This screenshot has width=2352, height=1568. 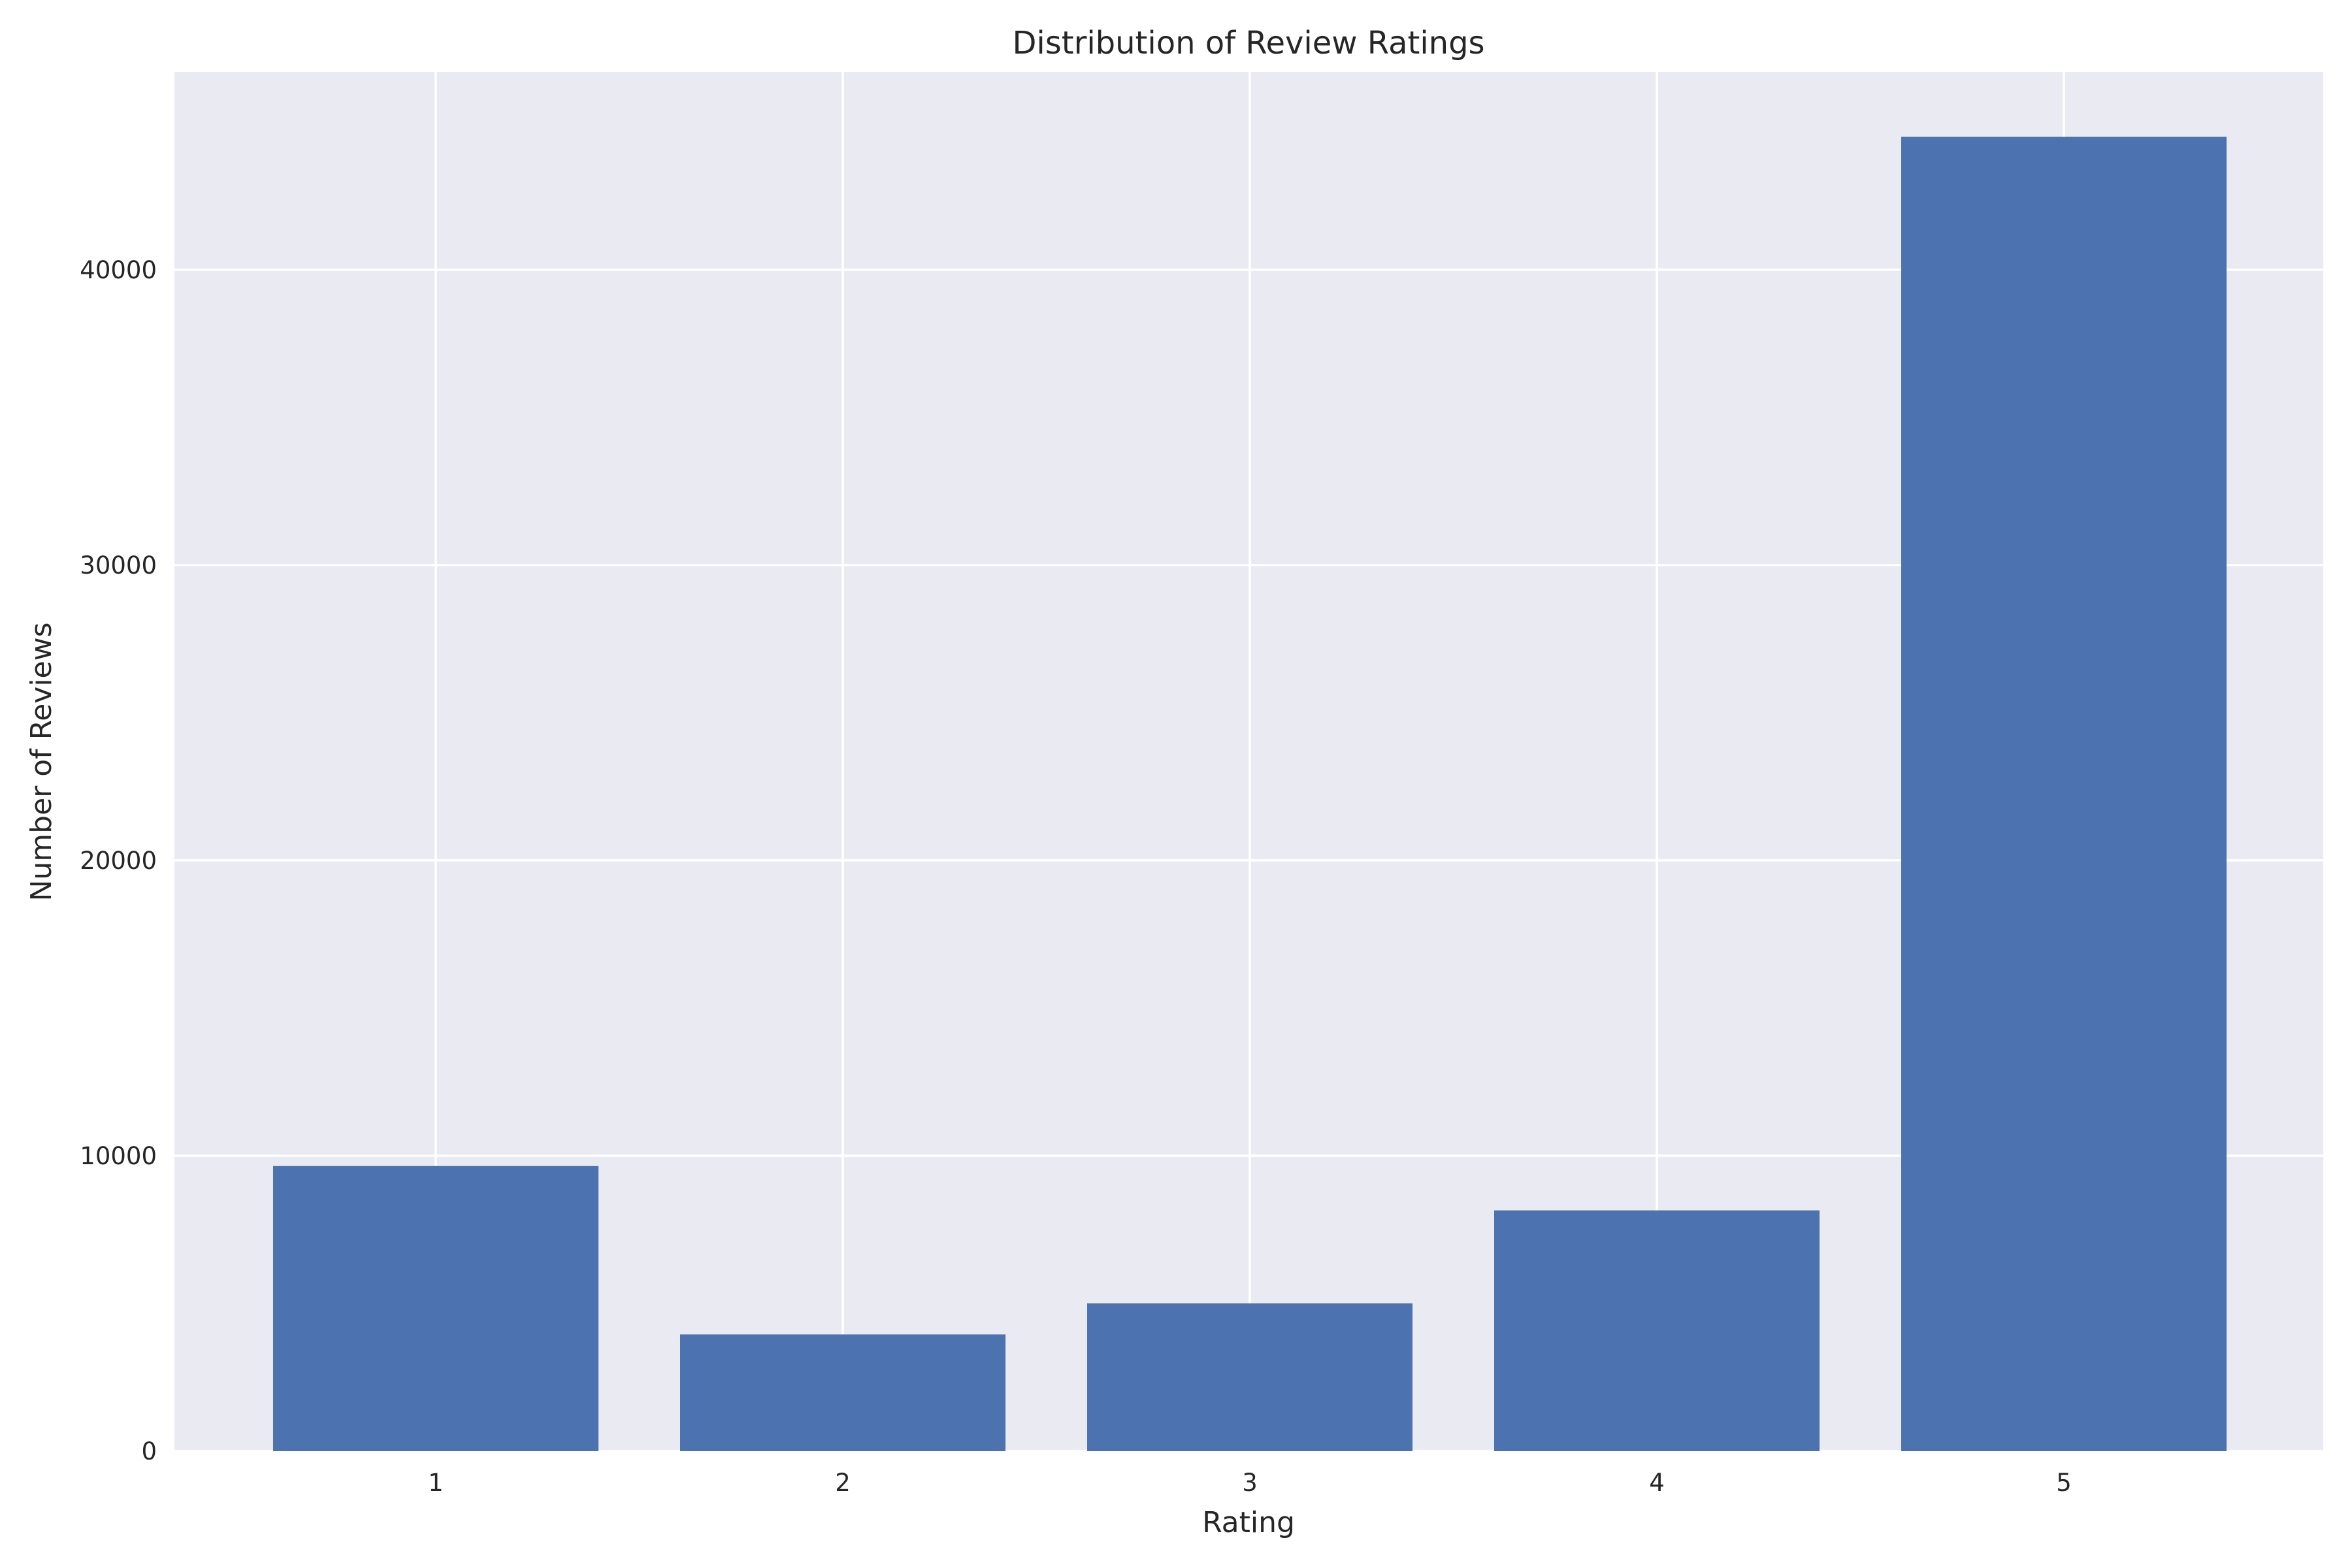 I want to click on x-axis-ticks: 1 2 3 4 5, so click(x=1250, y=1483).